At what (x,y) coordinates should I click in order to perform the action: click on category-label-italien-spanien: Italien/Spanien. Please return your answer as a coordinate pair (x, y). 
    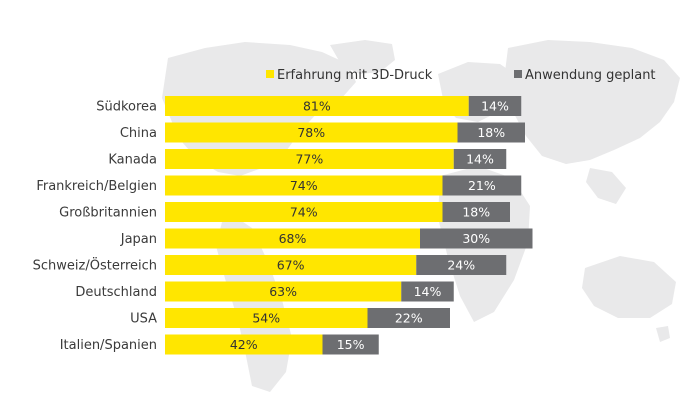
    Looking at the image, I should click on (108, 345).